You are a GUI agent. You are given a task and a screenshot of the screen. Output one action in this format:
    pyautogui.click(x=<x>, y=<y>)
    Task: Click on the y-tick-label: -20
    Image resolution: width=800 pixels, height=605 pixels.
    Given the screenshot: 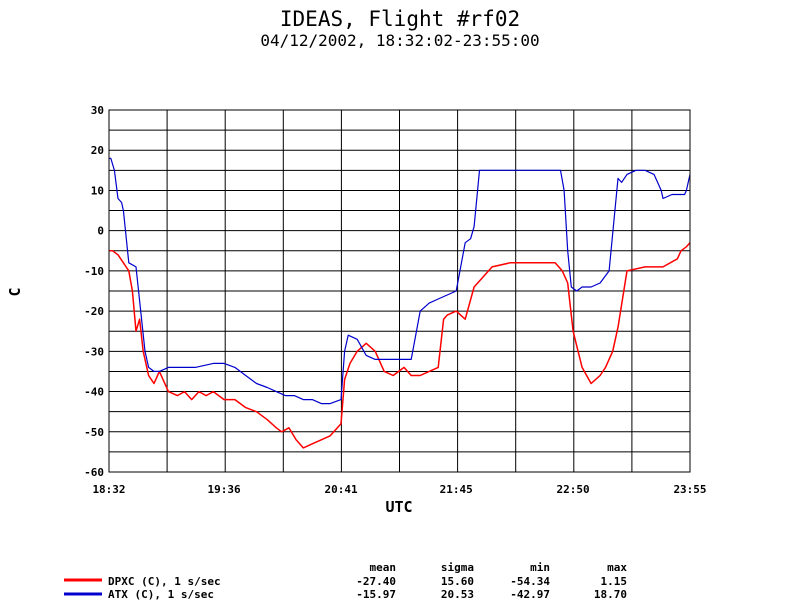 What is the action you would take?
    pyautogui.click(x=94, y=311)
    